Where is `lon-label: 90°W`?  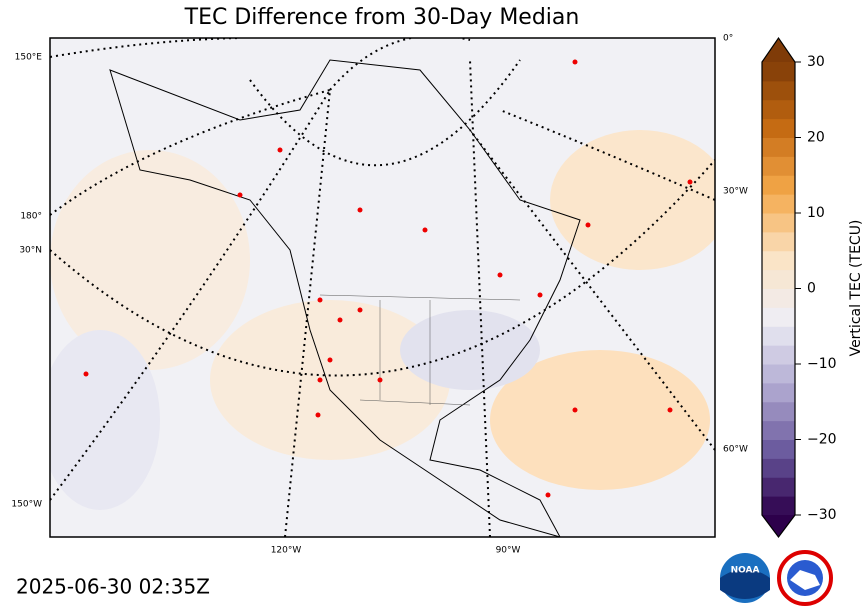 lon-label: 90°W is located at coordinates (508, 551).